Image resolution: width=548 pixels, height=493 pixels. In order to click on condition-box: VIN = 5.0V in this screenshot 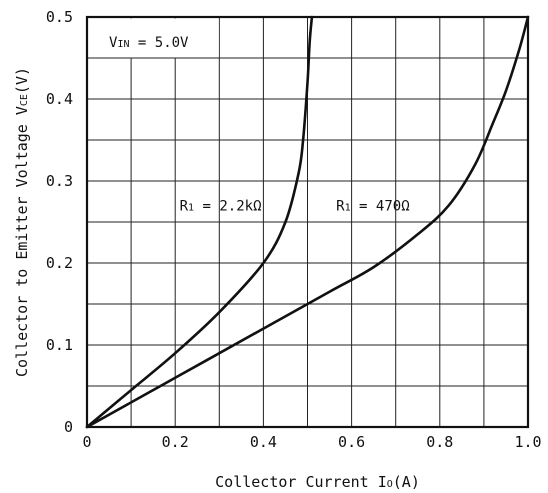, I will do `click(153, 38)`.